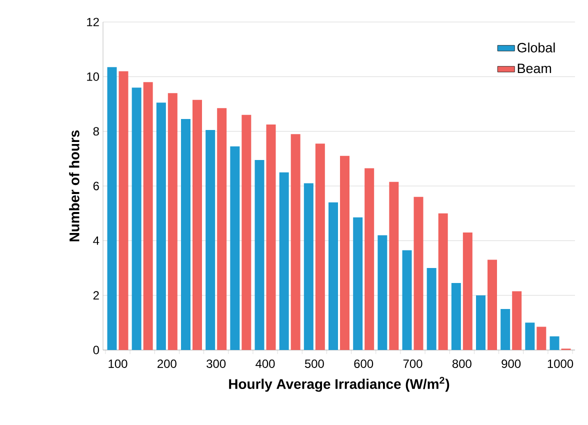 Image resolution: width=588 pixels, height=425 pixels. I want to click on x-tick-label: 500, so click(314, 364).